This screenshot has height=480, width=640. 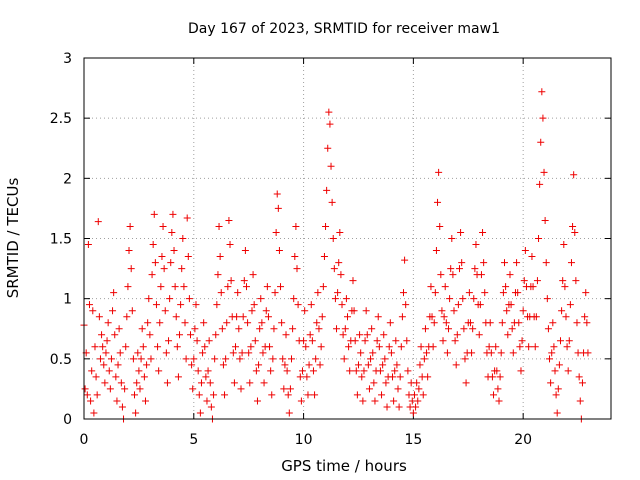 What do you see at coordinates (61, 360) in the screenshot?
I see `y-tick-label: 0.5` at bounding box center [61, 360].